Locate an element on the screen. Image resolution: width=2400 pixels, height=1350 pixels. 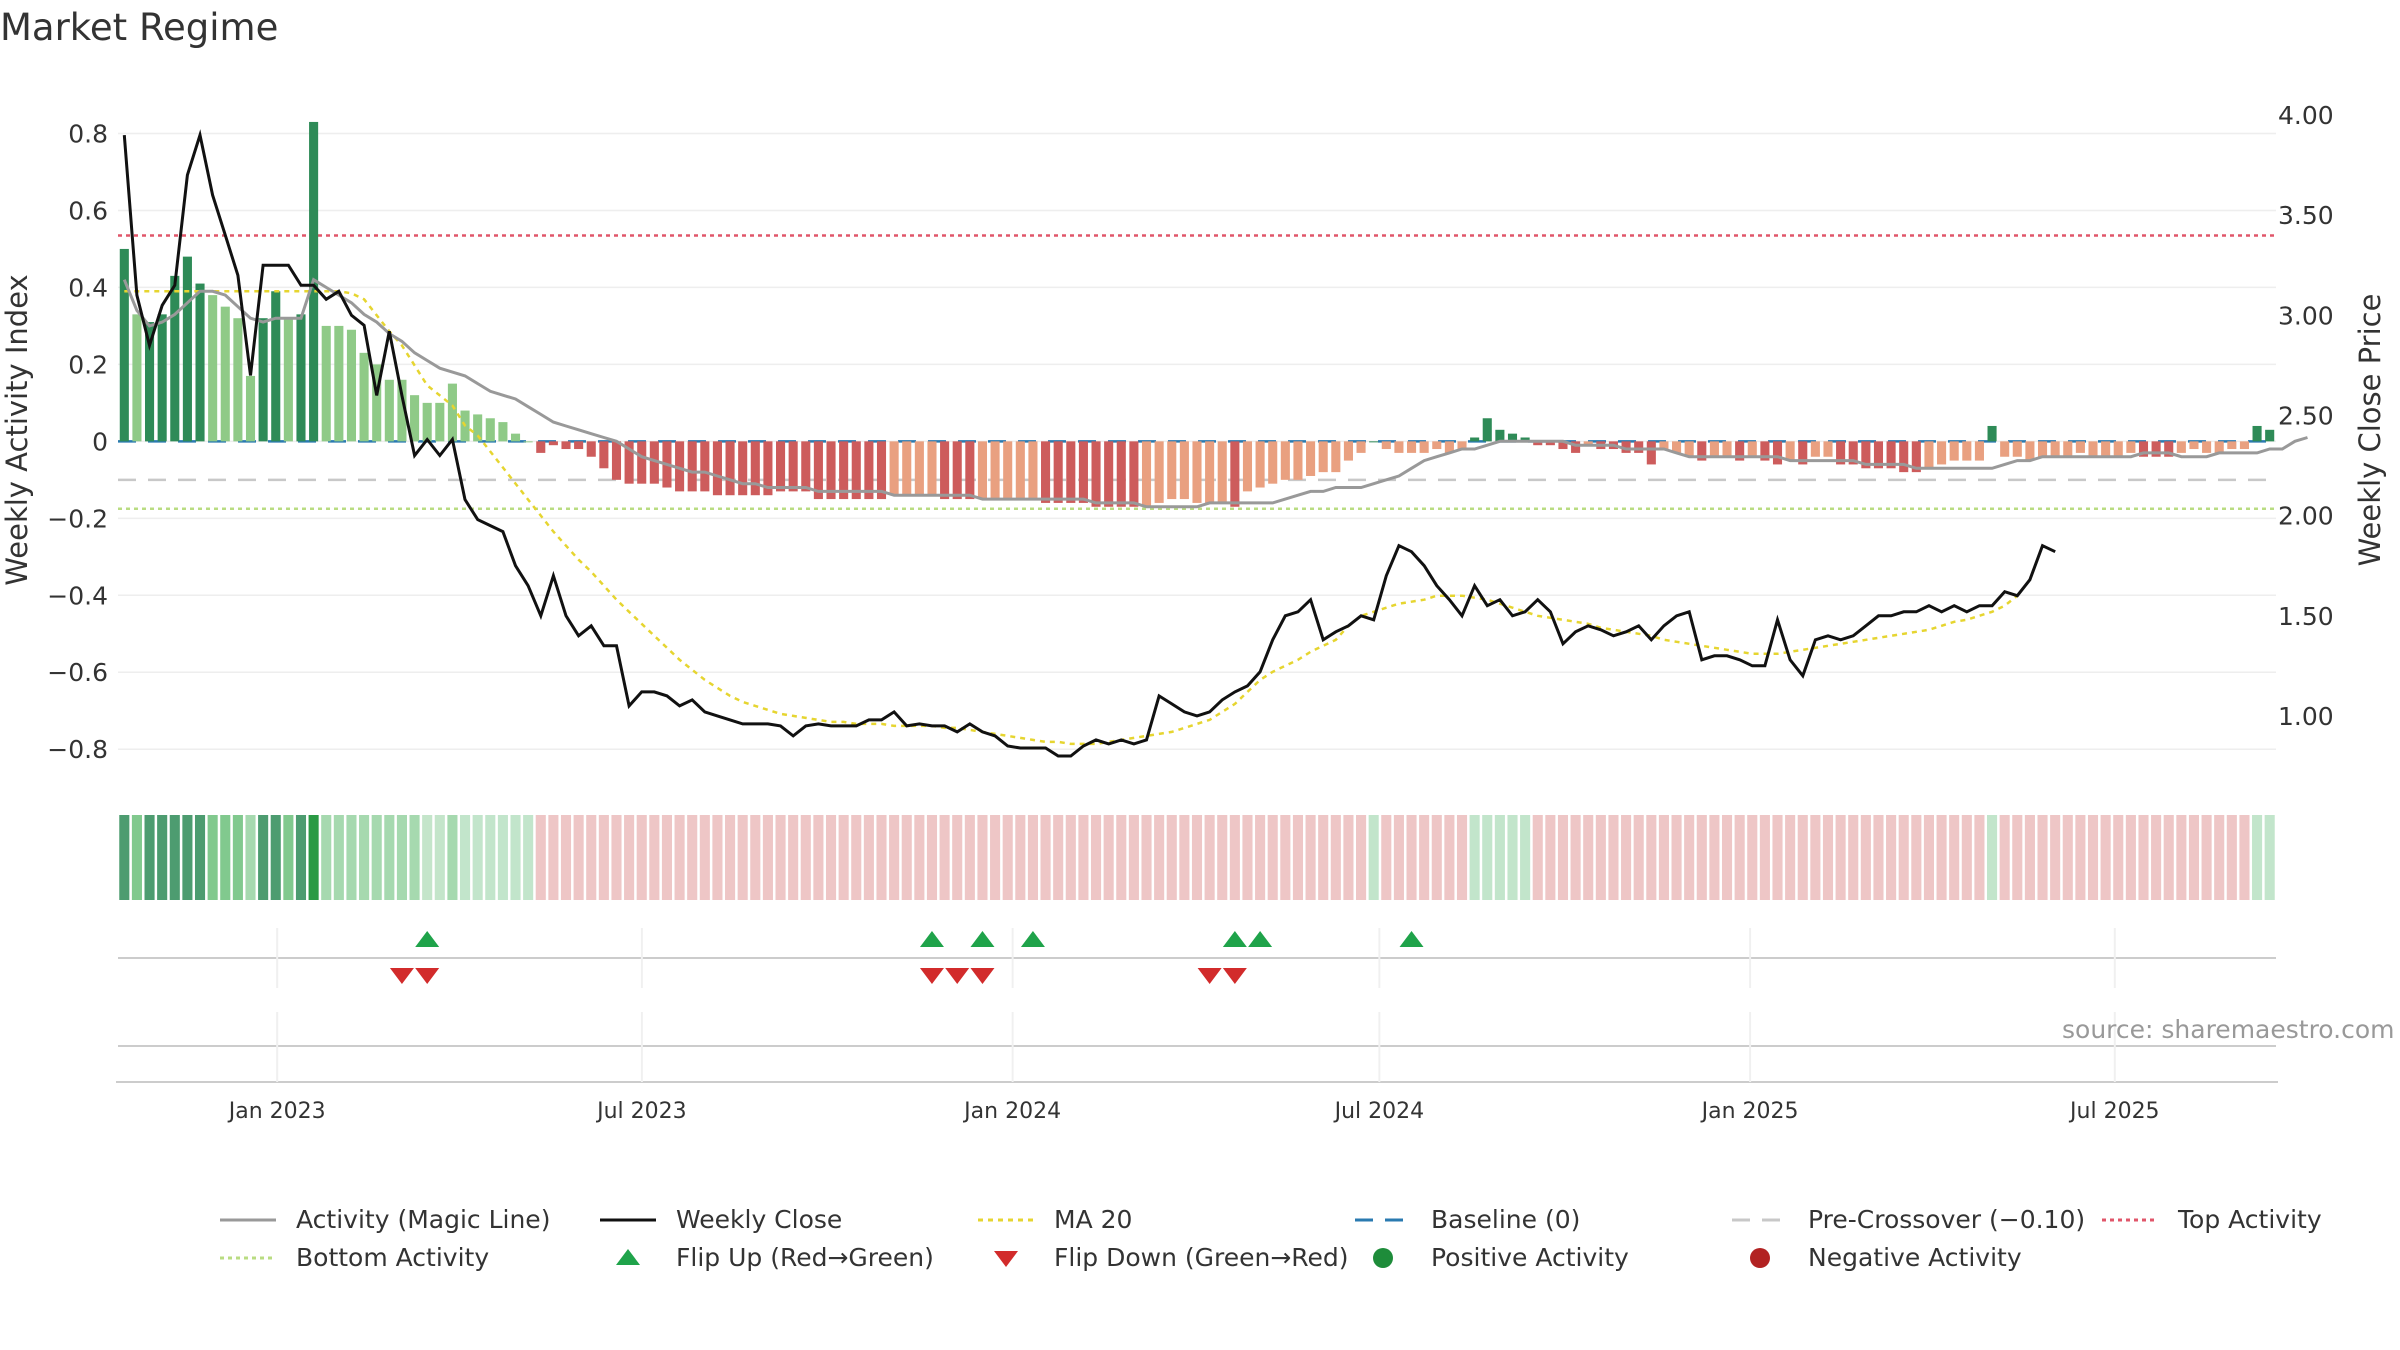
legend-item-flip-up: Flip Up (Red→Green) is located at coordinates (766, 1257).